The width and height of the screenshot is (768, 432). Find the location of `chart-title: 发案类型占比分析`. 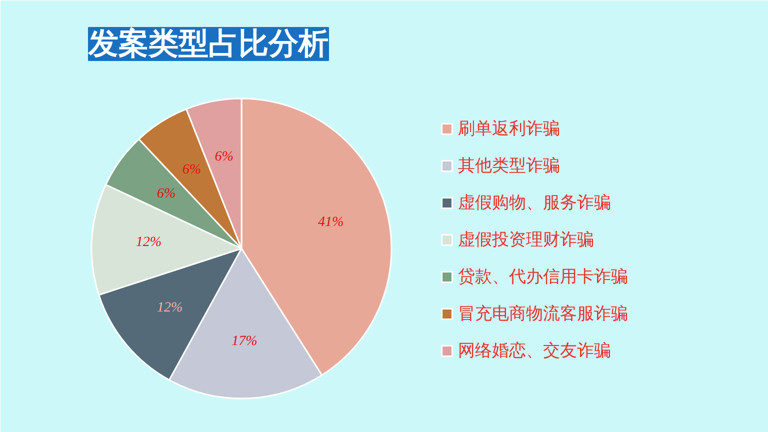

chart-title: 发案类型占比分析 is located at coordinates (208, 43).